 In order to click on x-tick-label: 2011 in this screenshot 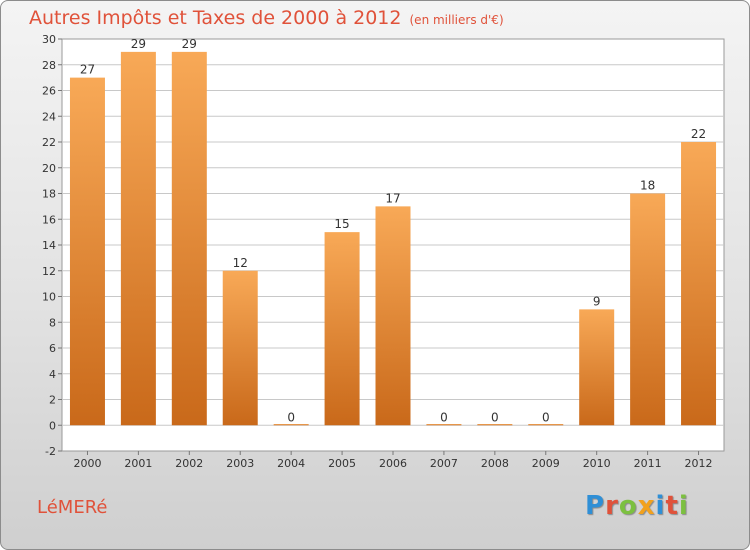, I will do `click(648, 463)`.